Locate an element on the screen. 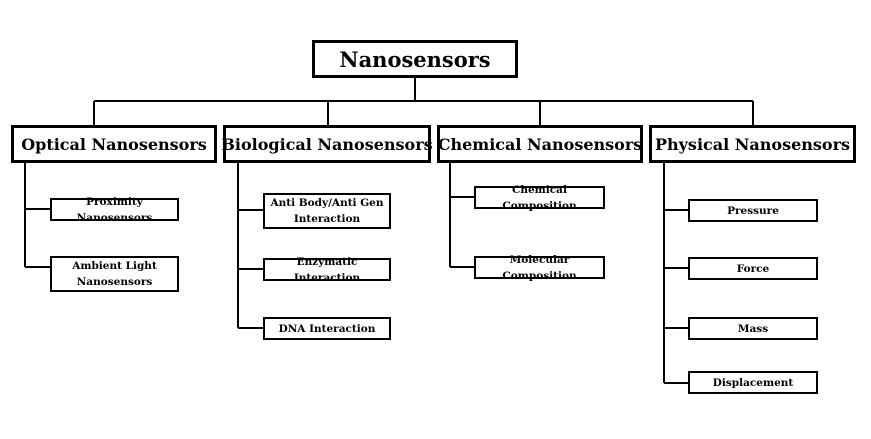  category-optical: Optical Nanosensors is located at coordinates (114, 144).